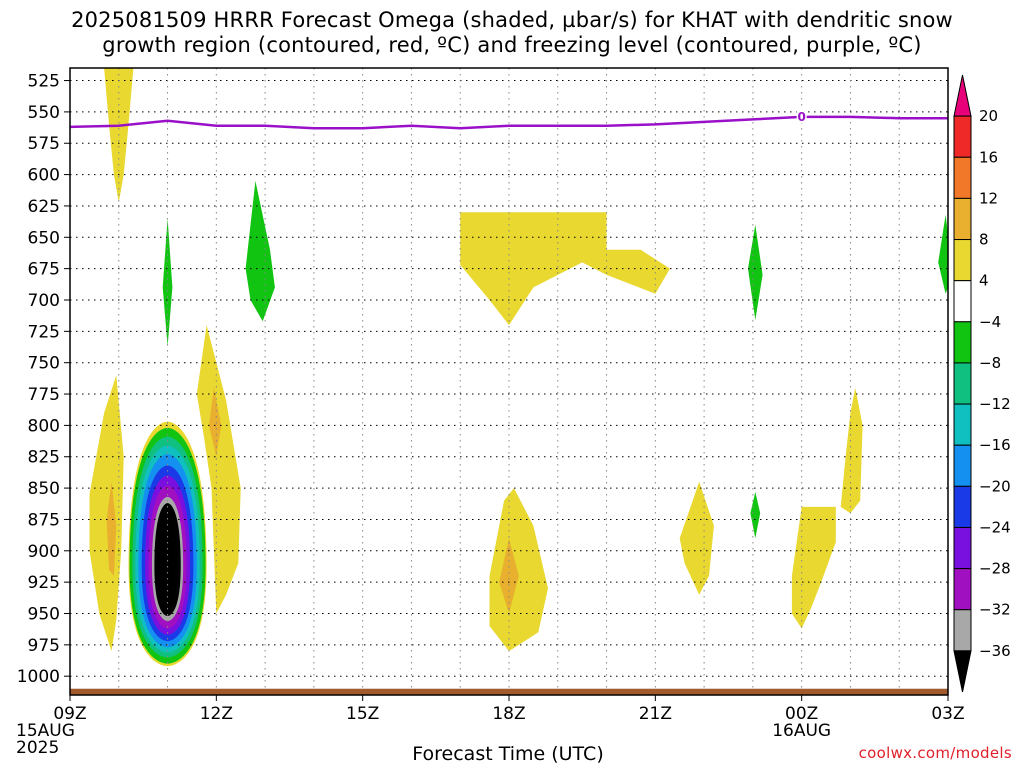 This screenshot has height=768, width=1024. Describe the element at coordinates (995, 527) in the screenshot. I see `colorbar-label-10: −24` at that location.